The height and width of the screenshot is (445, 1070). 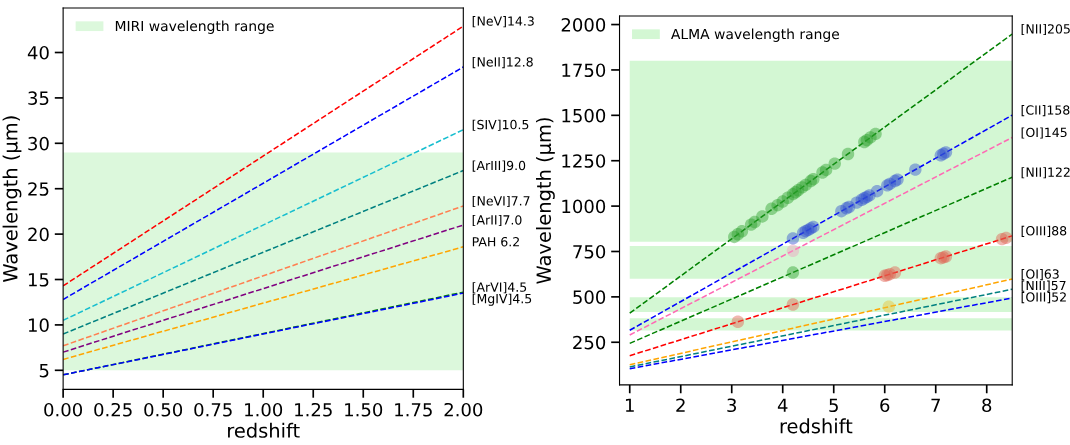 I want to click on y-tick-label: 15, so click(x=38, y=280).